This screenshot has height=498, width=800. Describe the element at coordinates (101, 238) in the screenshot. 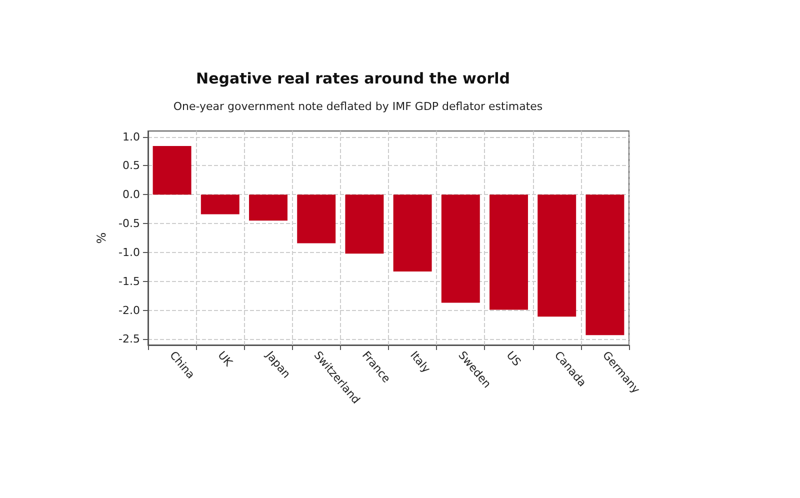

I see `y-axis-title: %` at that location.